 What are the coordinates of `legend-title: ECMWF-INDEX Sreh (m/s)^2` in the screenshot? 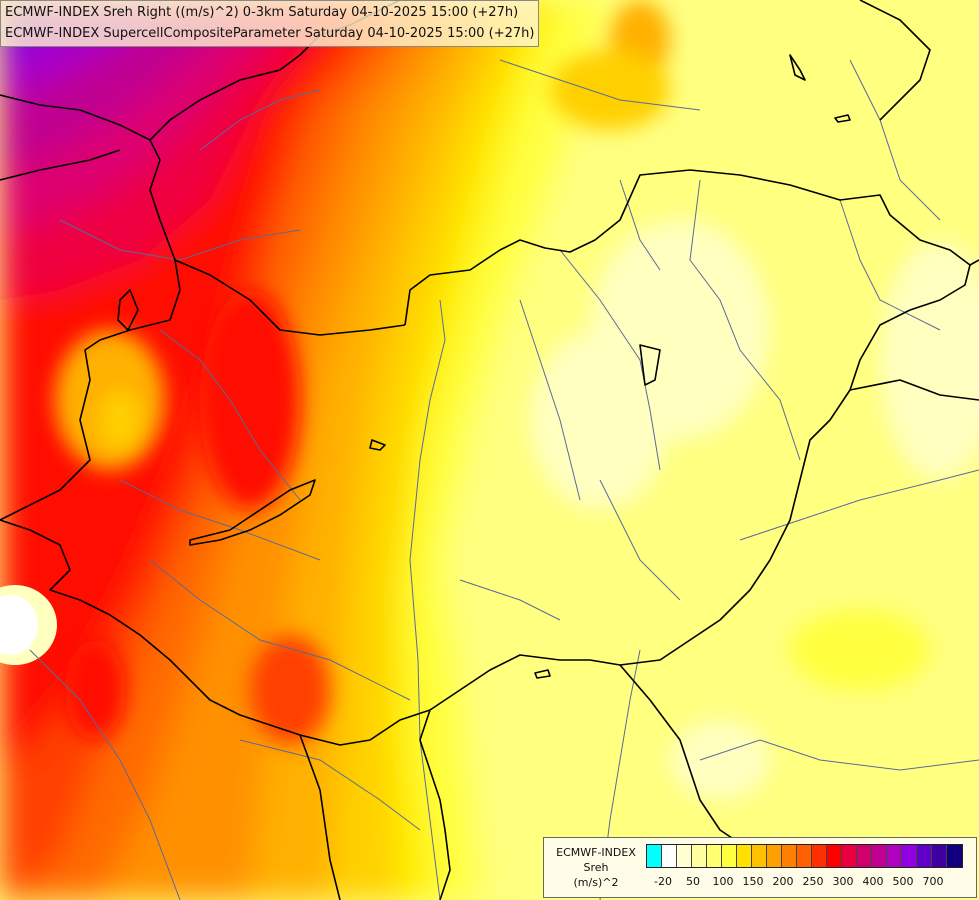 It's located at (596, 867).